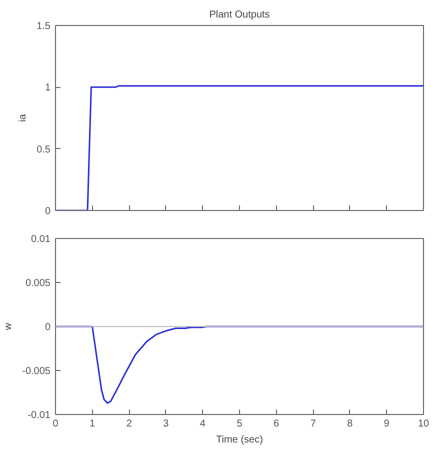 The height and width of the screenshot is (459, 435). What do you see at coordinates (55, 424) in the screenshot?
I see `x-tick-label: 0` at bounding box center [55, 424].